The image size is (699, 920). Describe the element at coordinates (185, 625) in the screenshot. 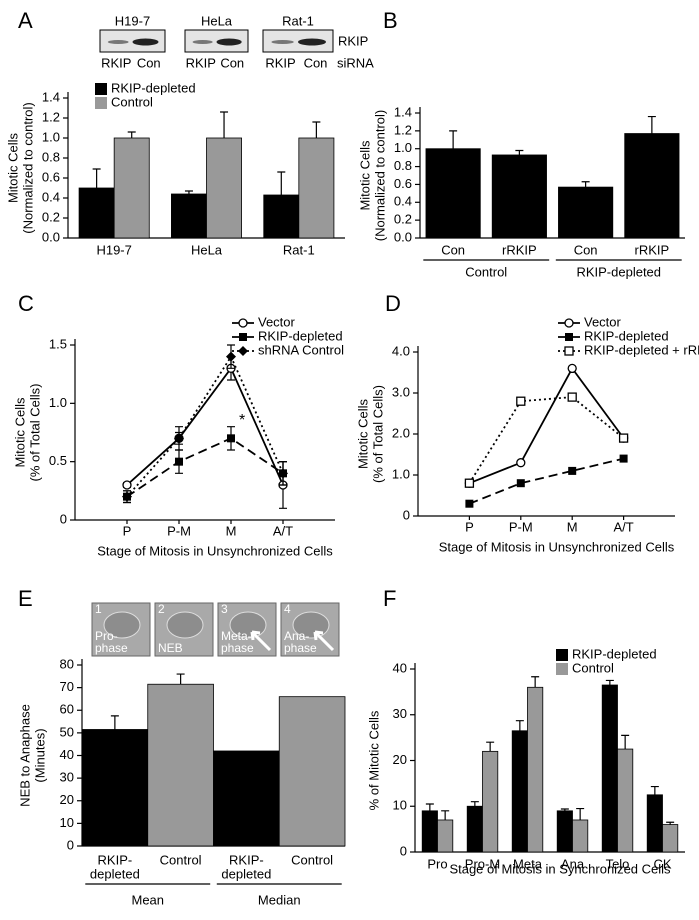

I see `cell` at that location.